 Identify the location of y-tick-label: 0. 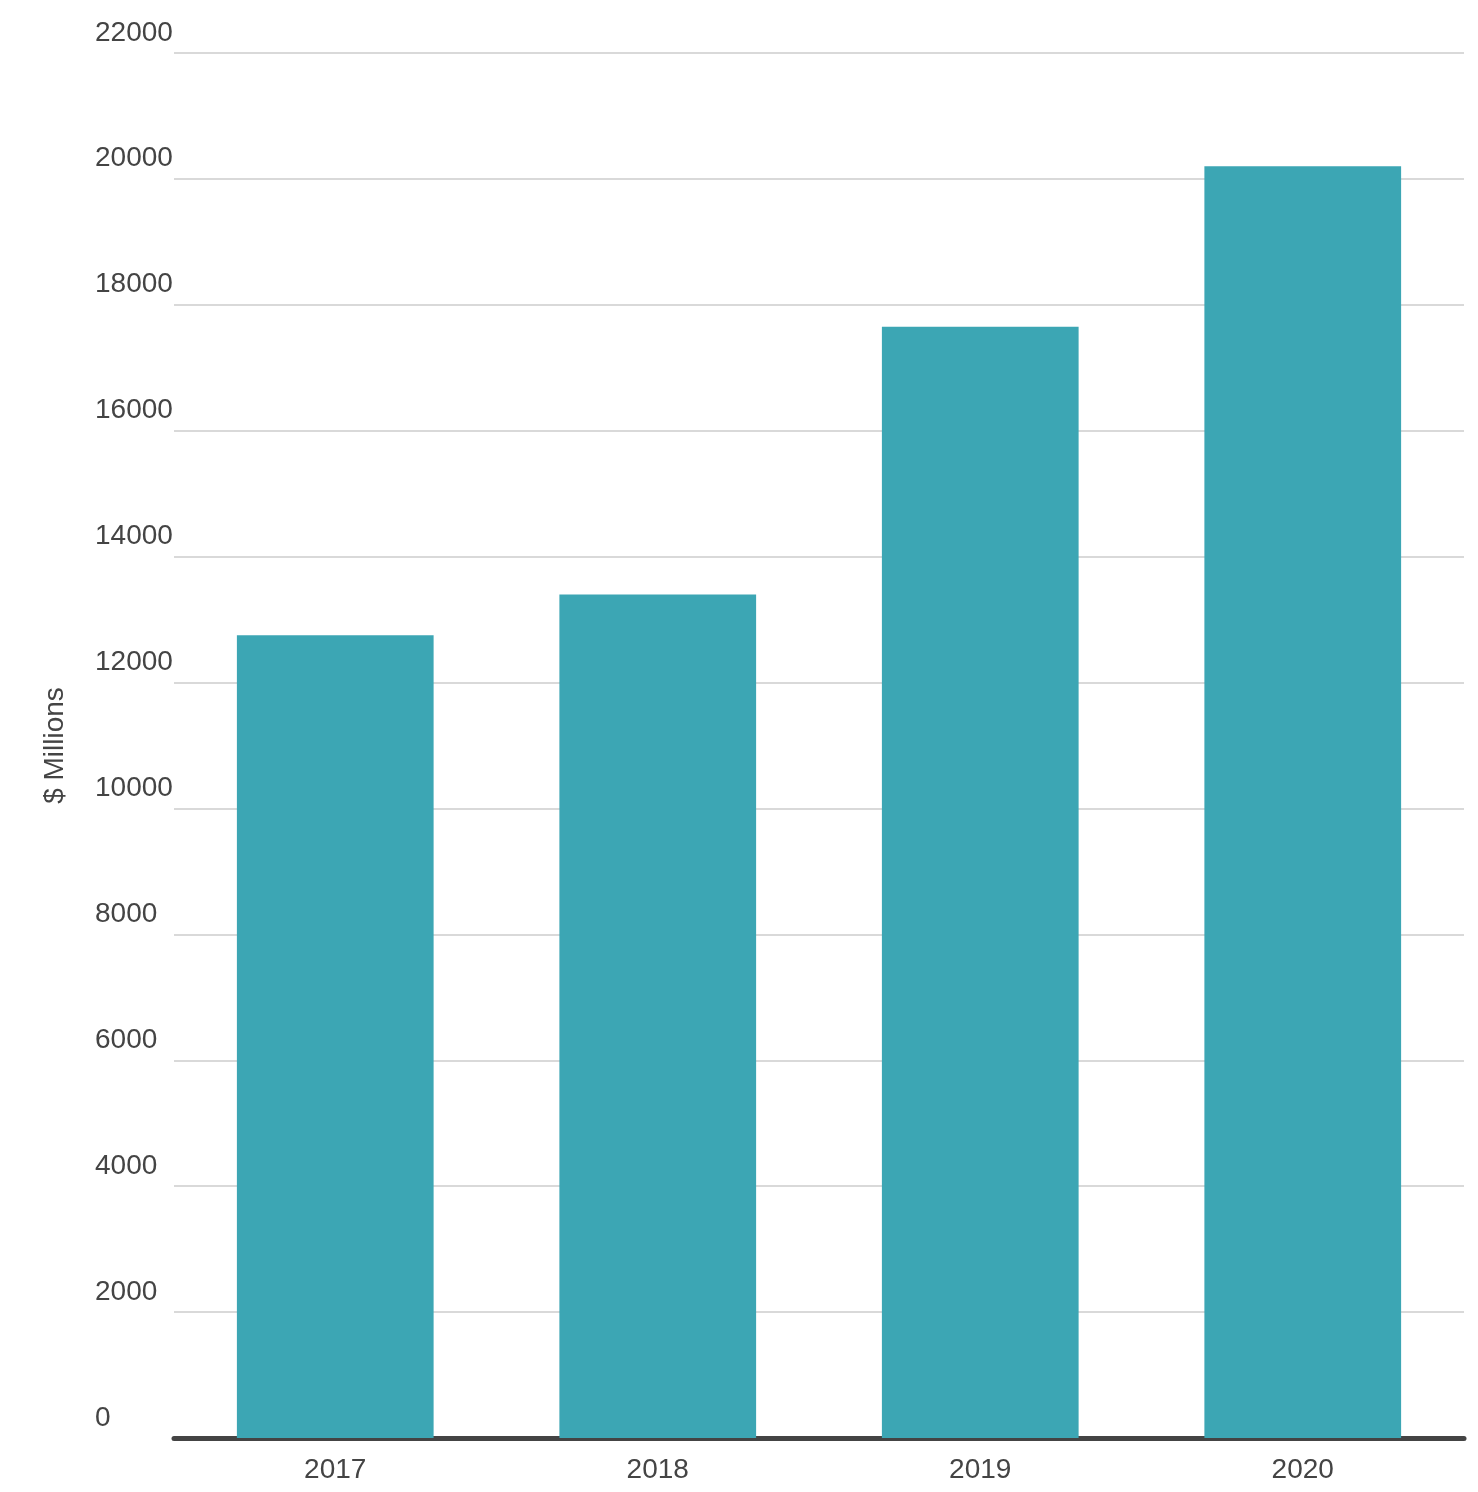
(103, 1416).